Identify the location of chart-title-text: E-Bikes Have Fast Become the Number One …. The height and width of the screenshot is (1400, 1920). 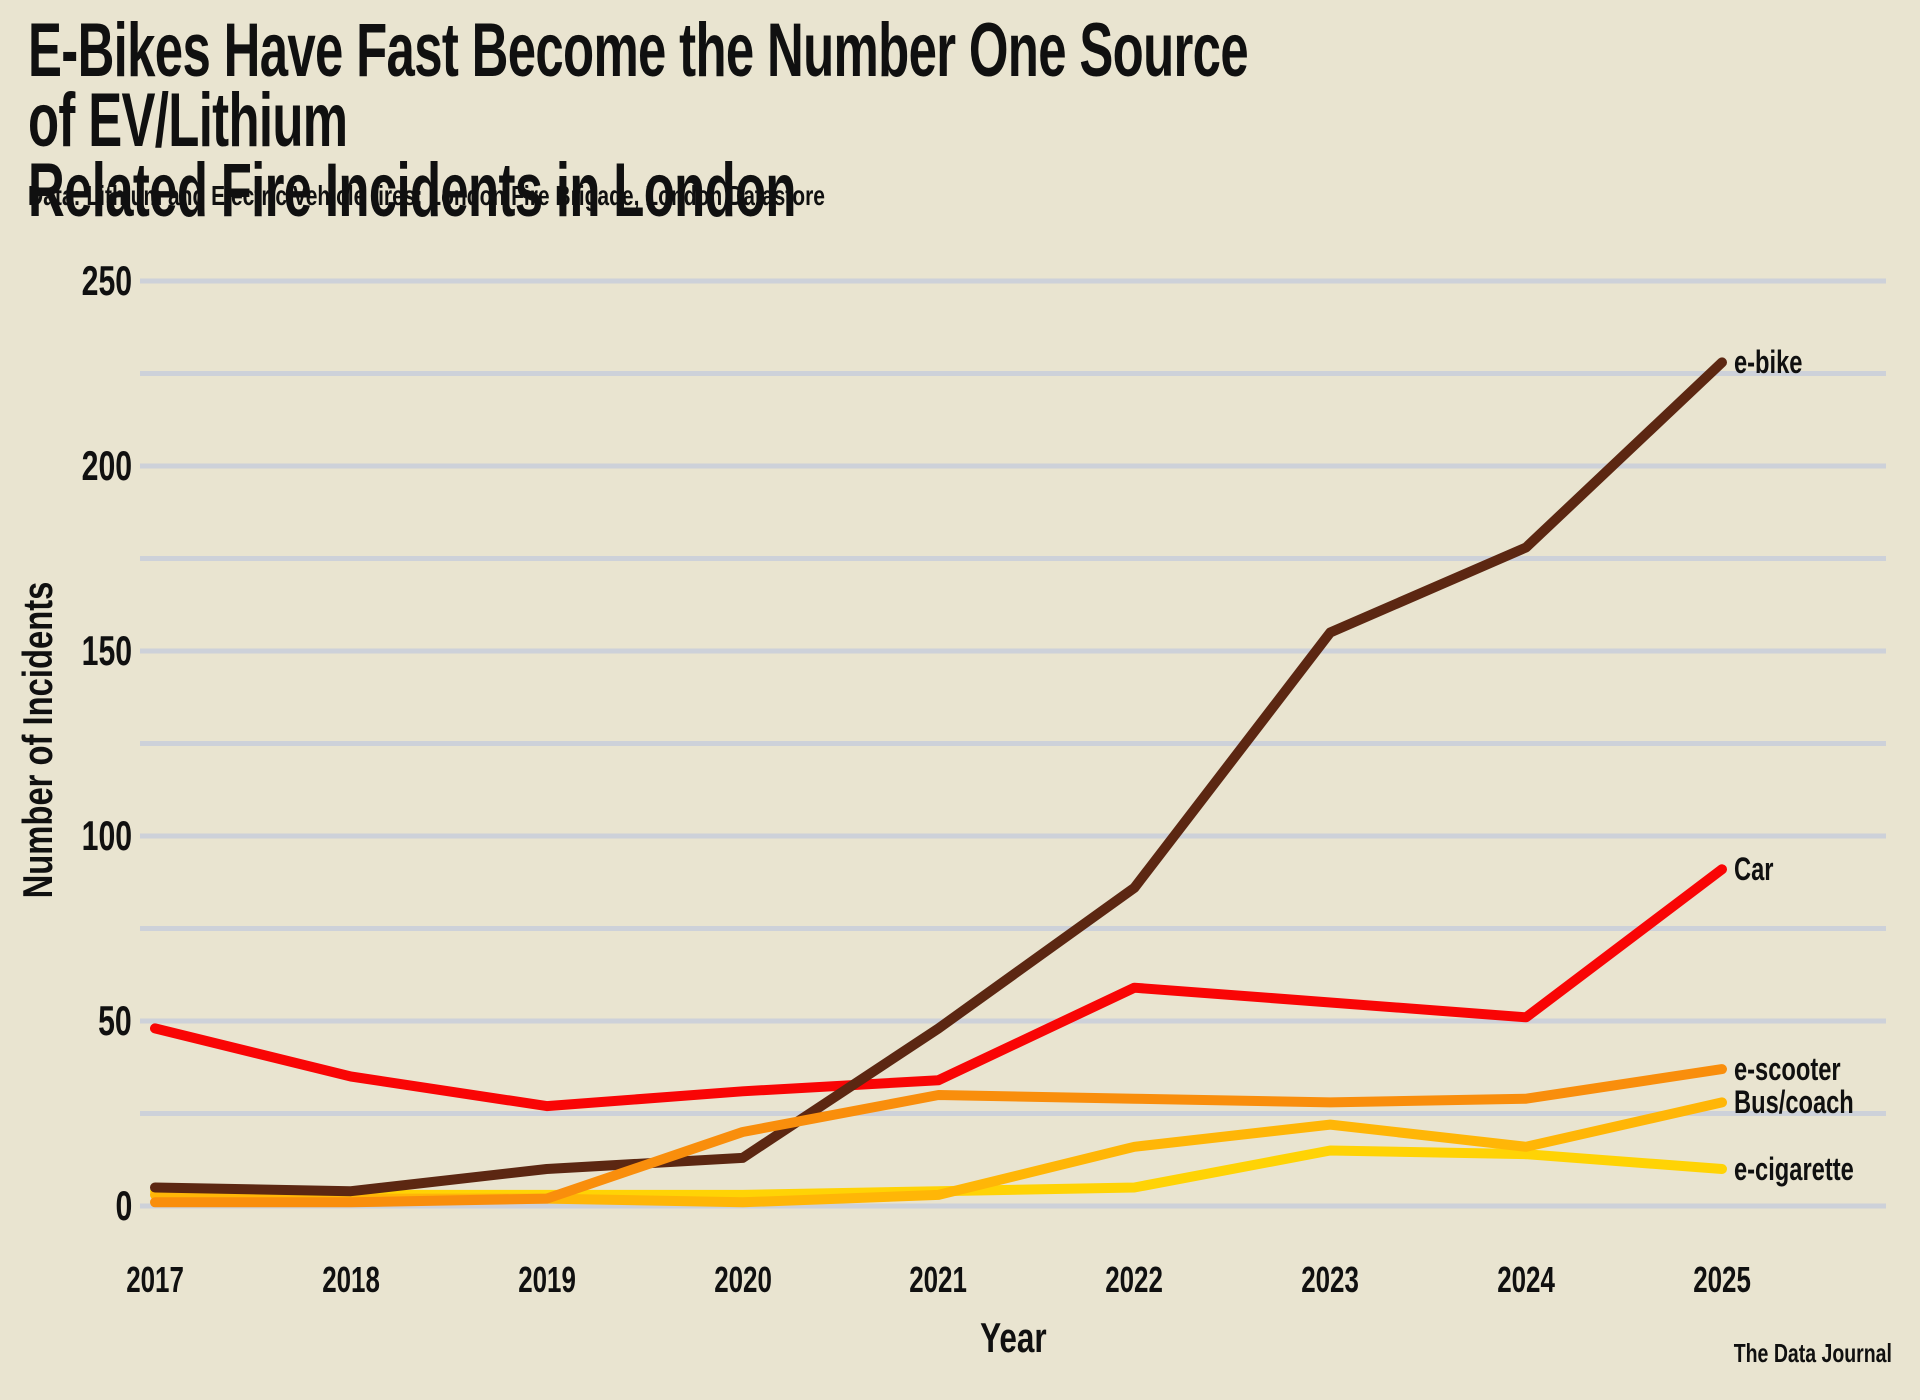
(638, 120).